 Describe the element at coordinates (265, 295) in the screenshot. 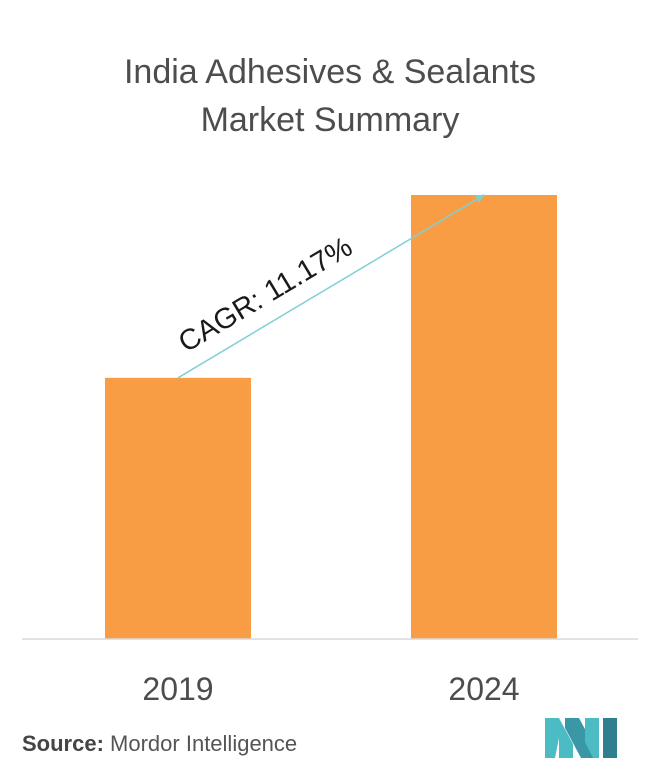

I see `cagr-annotation: CAGR: 11.17%` at that location.